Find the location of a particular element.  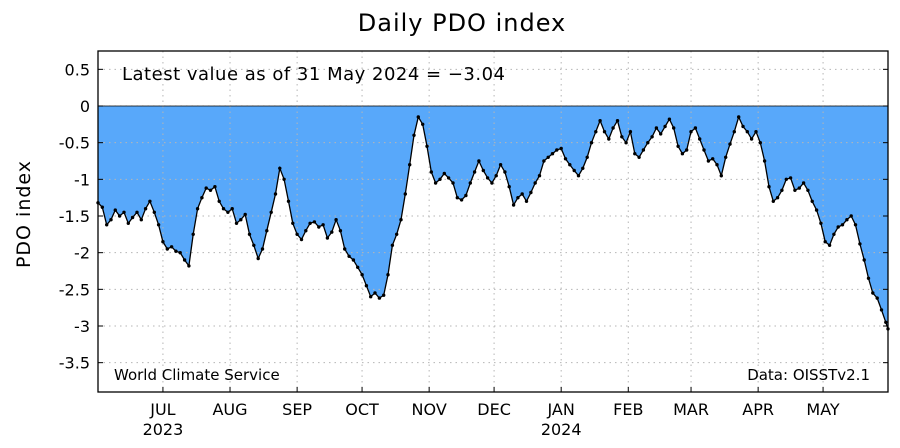

y-tick-label: -1 is located at coordinates (82, 179).